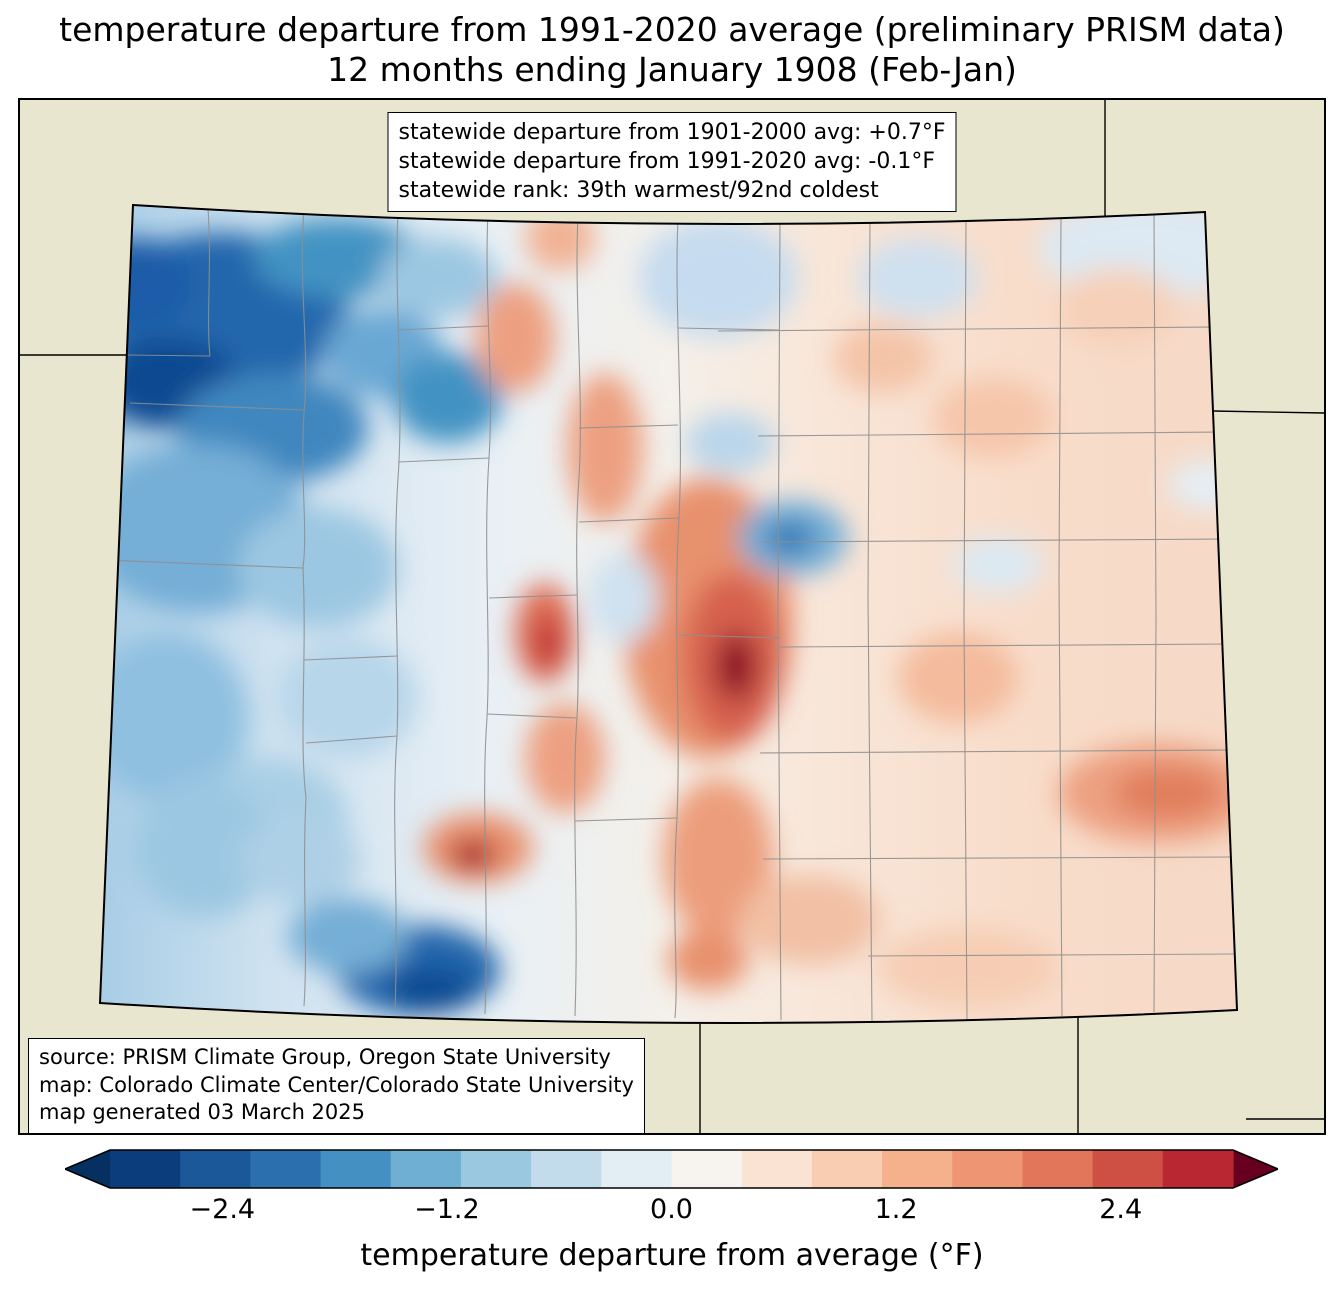 The image size is (1344, 1299). What do you see at coordinates (447, 1209) in the screenshot?
I see `colorbar-tick-label: −1.2` at bounding box center [447, 1209].